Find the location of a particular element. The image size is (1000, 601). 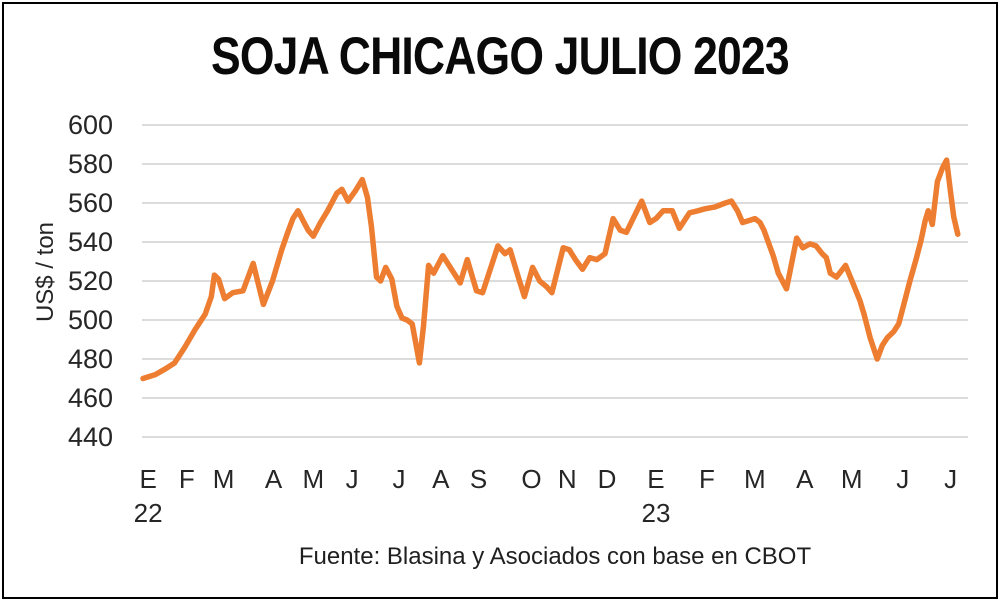

chart-title-text: SOJA CHICAGO JULIO 2023 is located at coordinates (500, 56).